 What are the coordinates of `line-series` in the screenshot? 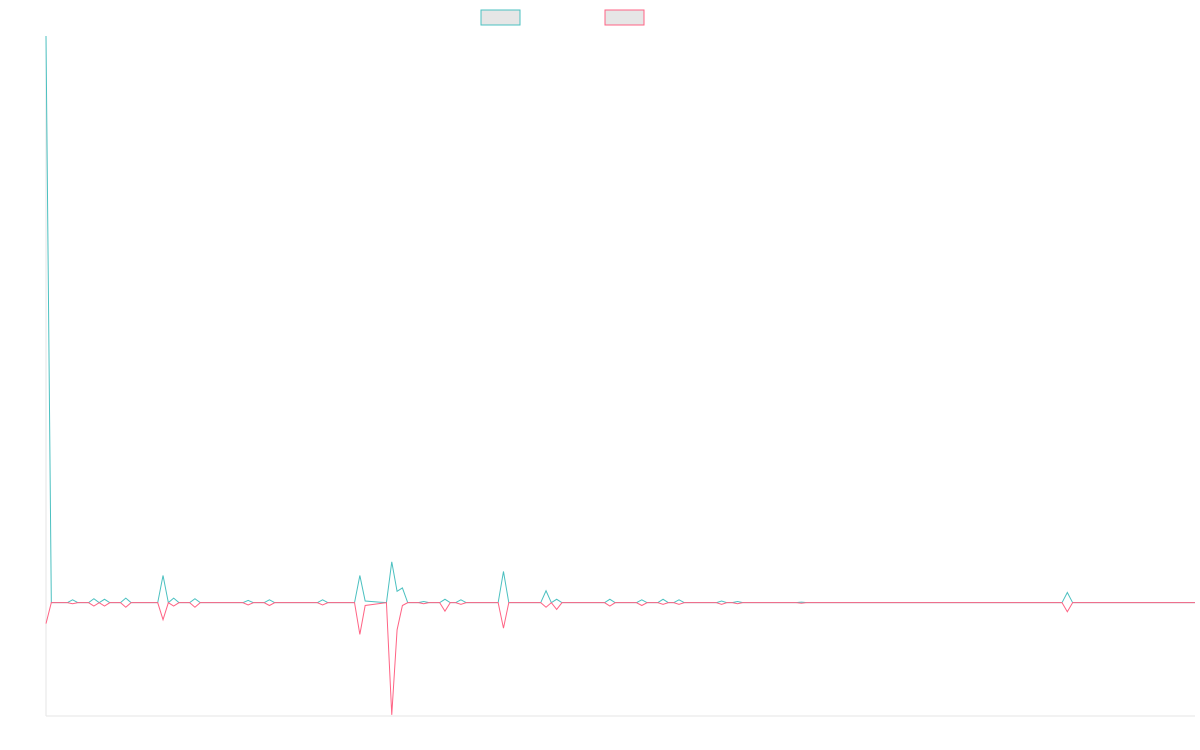 It's located at (620, 658).